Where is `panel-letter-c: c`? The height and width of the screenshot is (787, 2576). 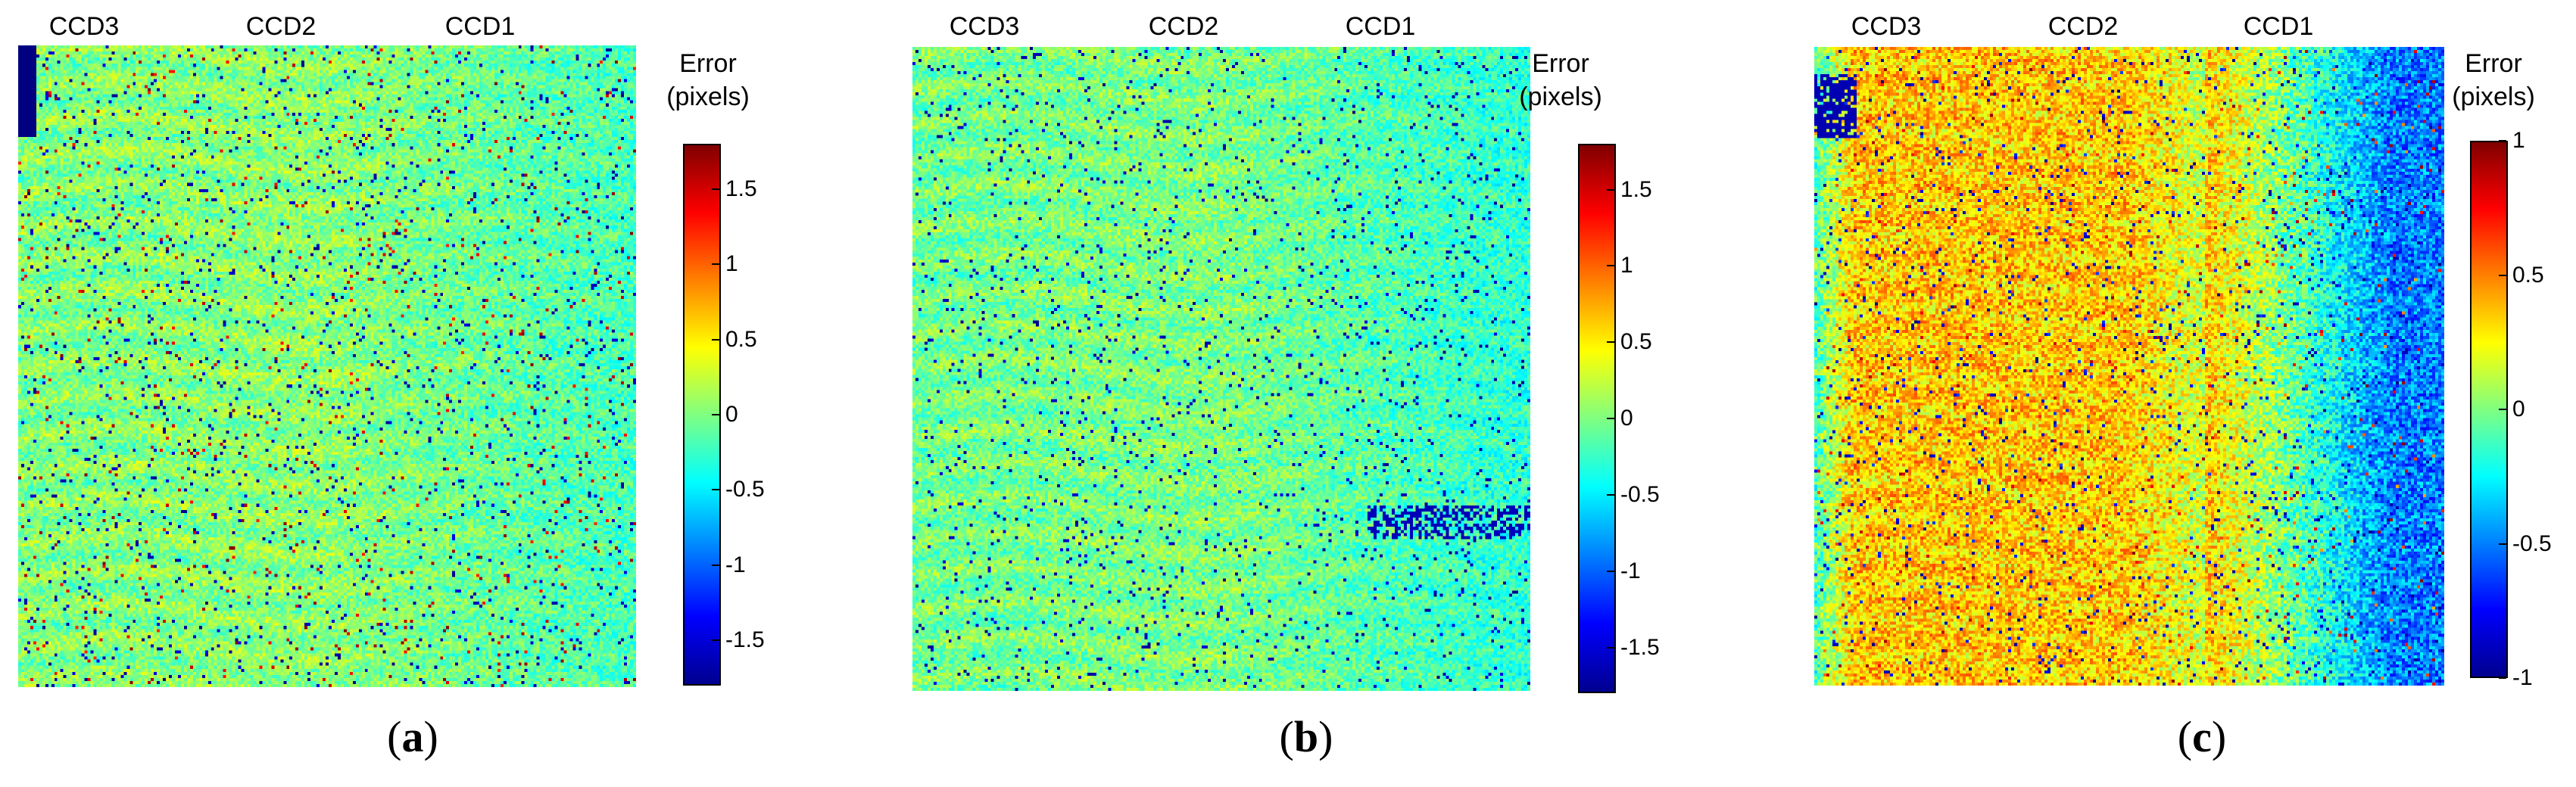 panel-letter-c: c is located at coordinates (2202, 736).